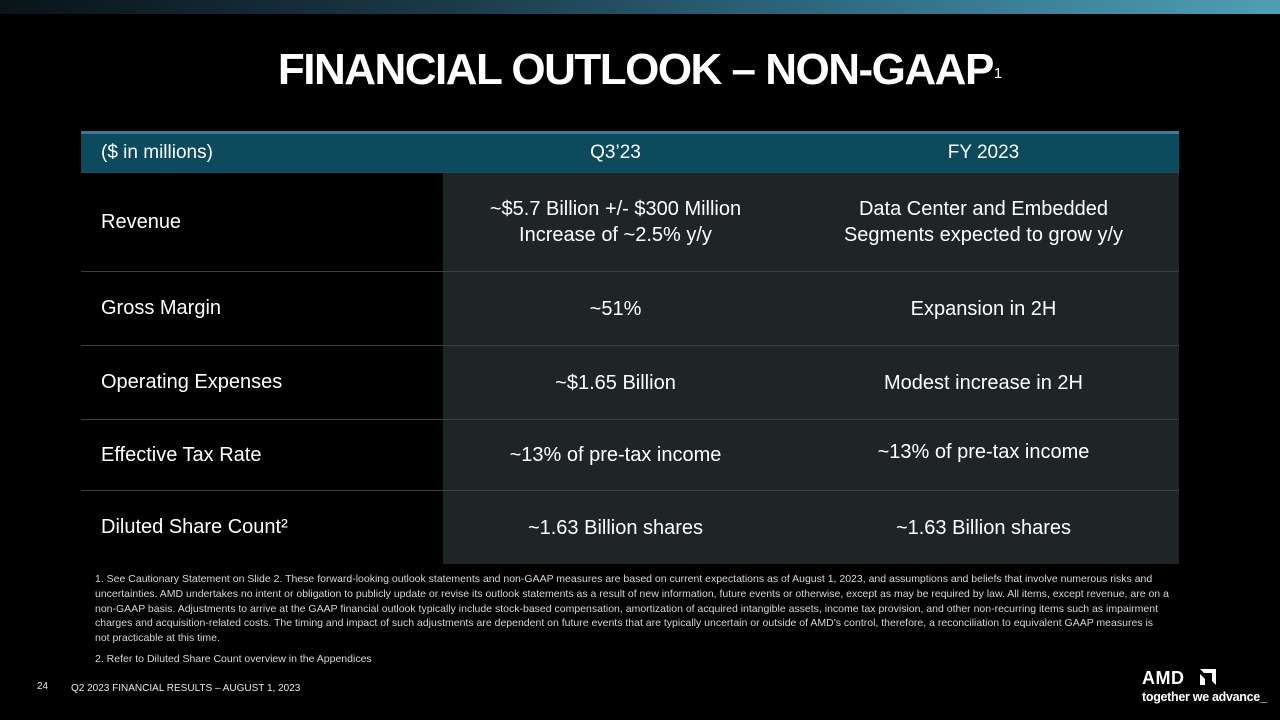 The image size is (1280, 720). Describe the element at coordinates (615, 308) in the screenshot. I see `row-q3-value: ~51%` at that location.